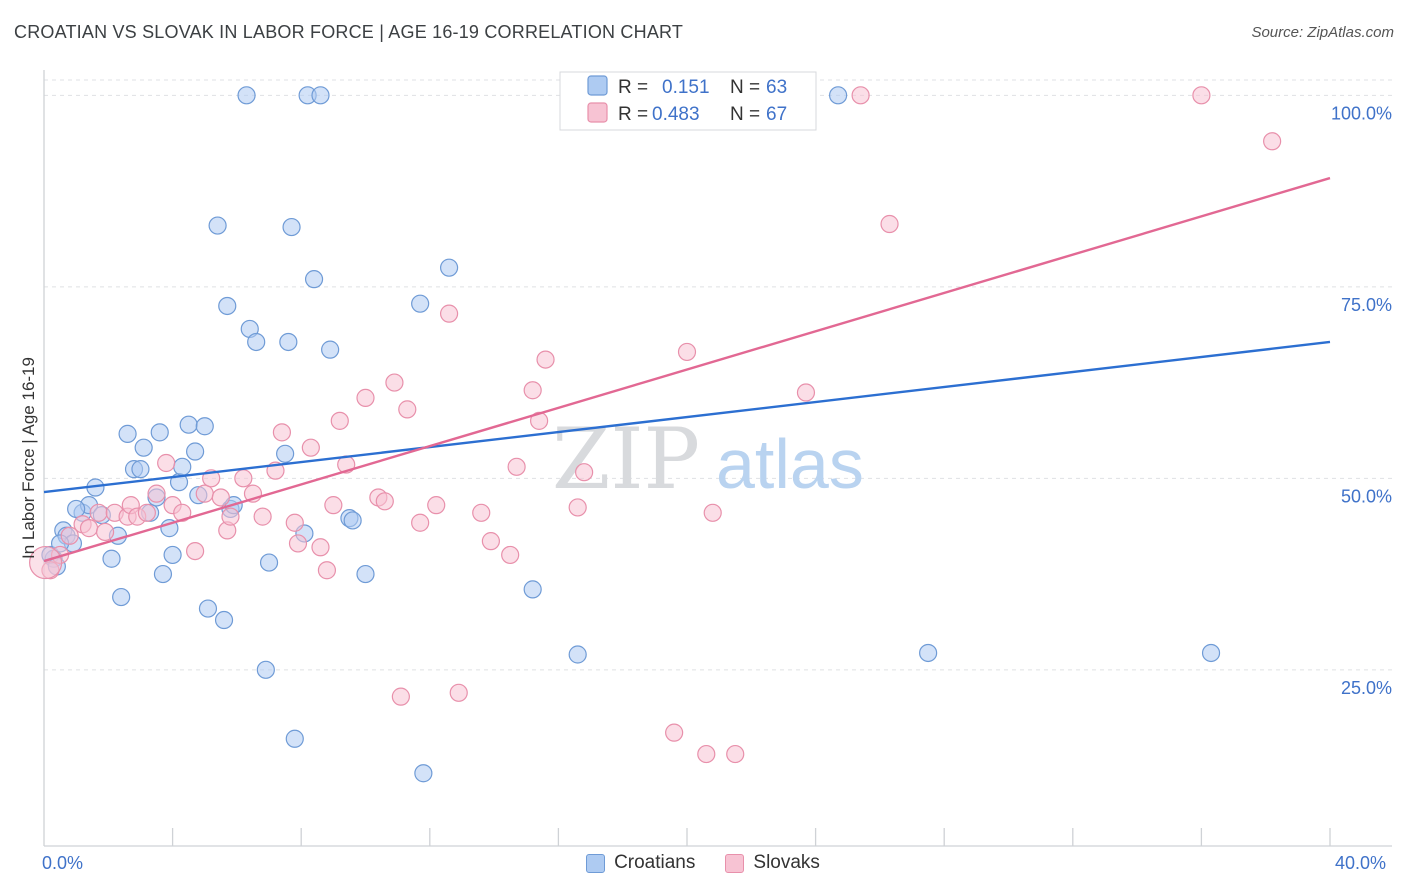  I want to click on y-axis-label: In Labor Force | Age 16-19, so click(28, 458).